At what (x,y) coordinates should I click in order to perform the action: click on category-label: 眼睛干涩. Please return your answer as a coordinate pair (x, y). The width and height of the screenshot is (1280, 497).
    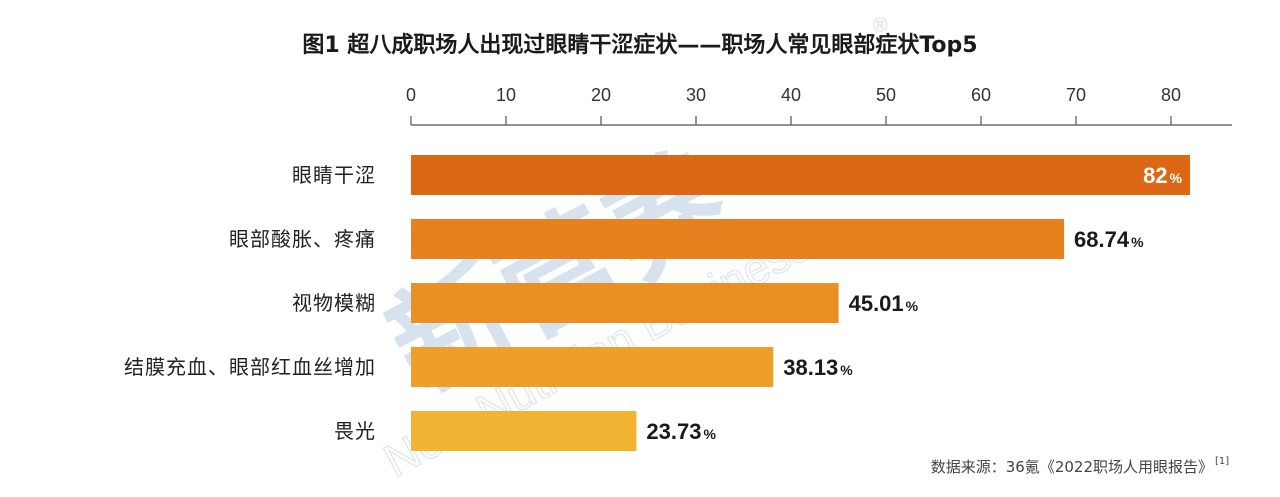
    Looking at the image, I should click on (334, 175).